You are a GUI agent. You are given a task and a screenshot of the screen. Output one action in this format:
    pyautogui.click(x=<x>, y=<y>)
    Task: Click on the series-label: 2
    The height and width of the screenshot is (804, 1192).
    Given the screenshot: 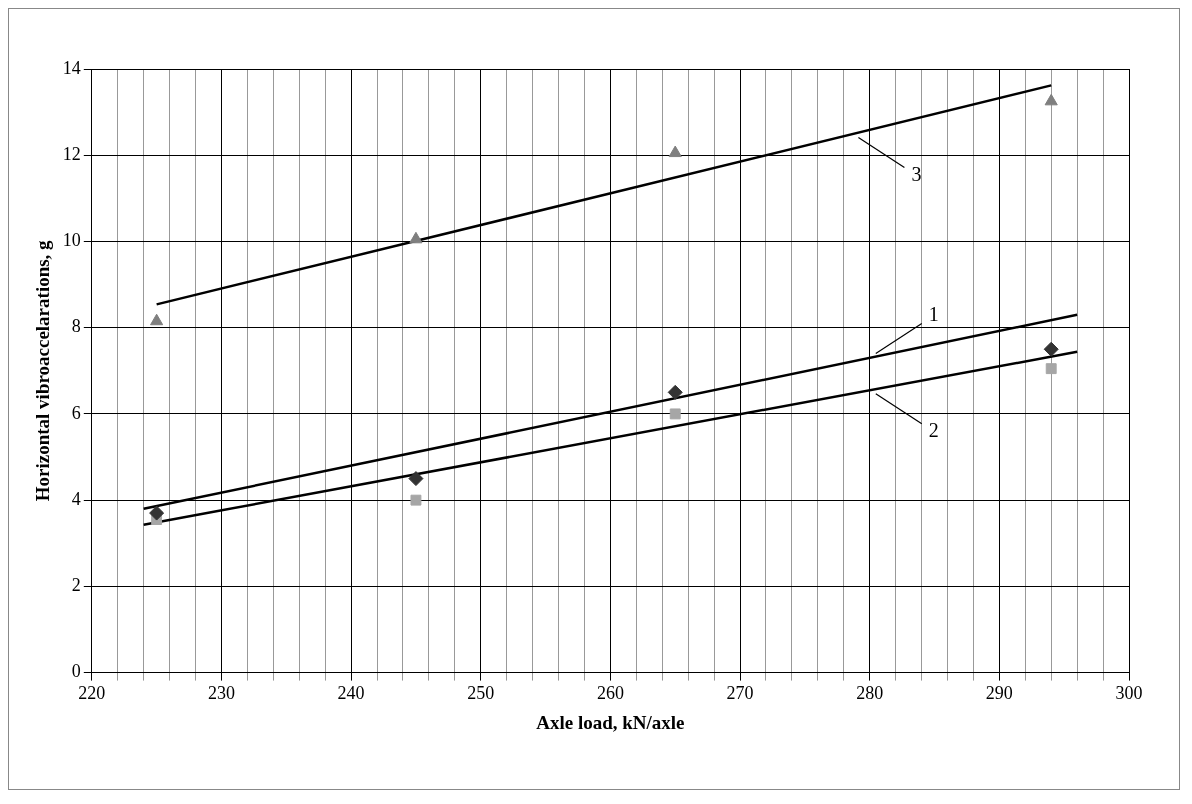 What is the action you would take?
    pyautogui.click(x=933, y=430)
    